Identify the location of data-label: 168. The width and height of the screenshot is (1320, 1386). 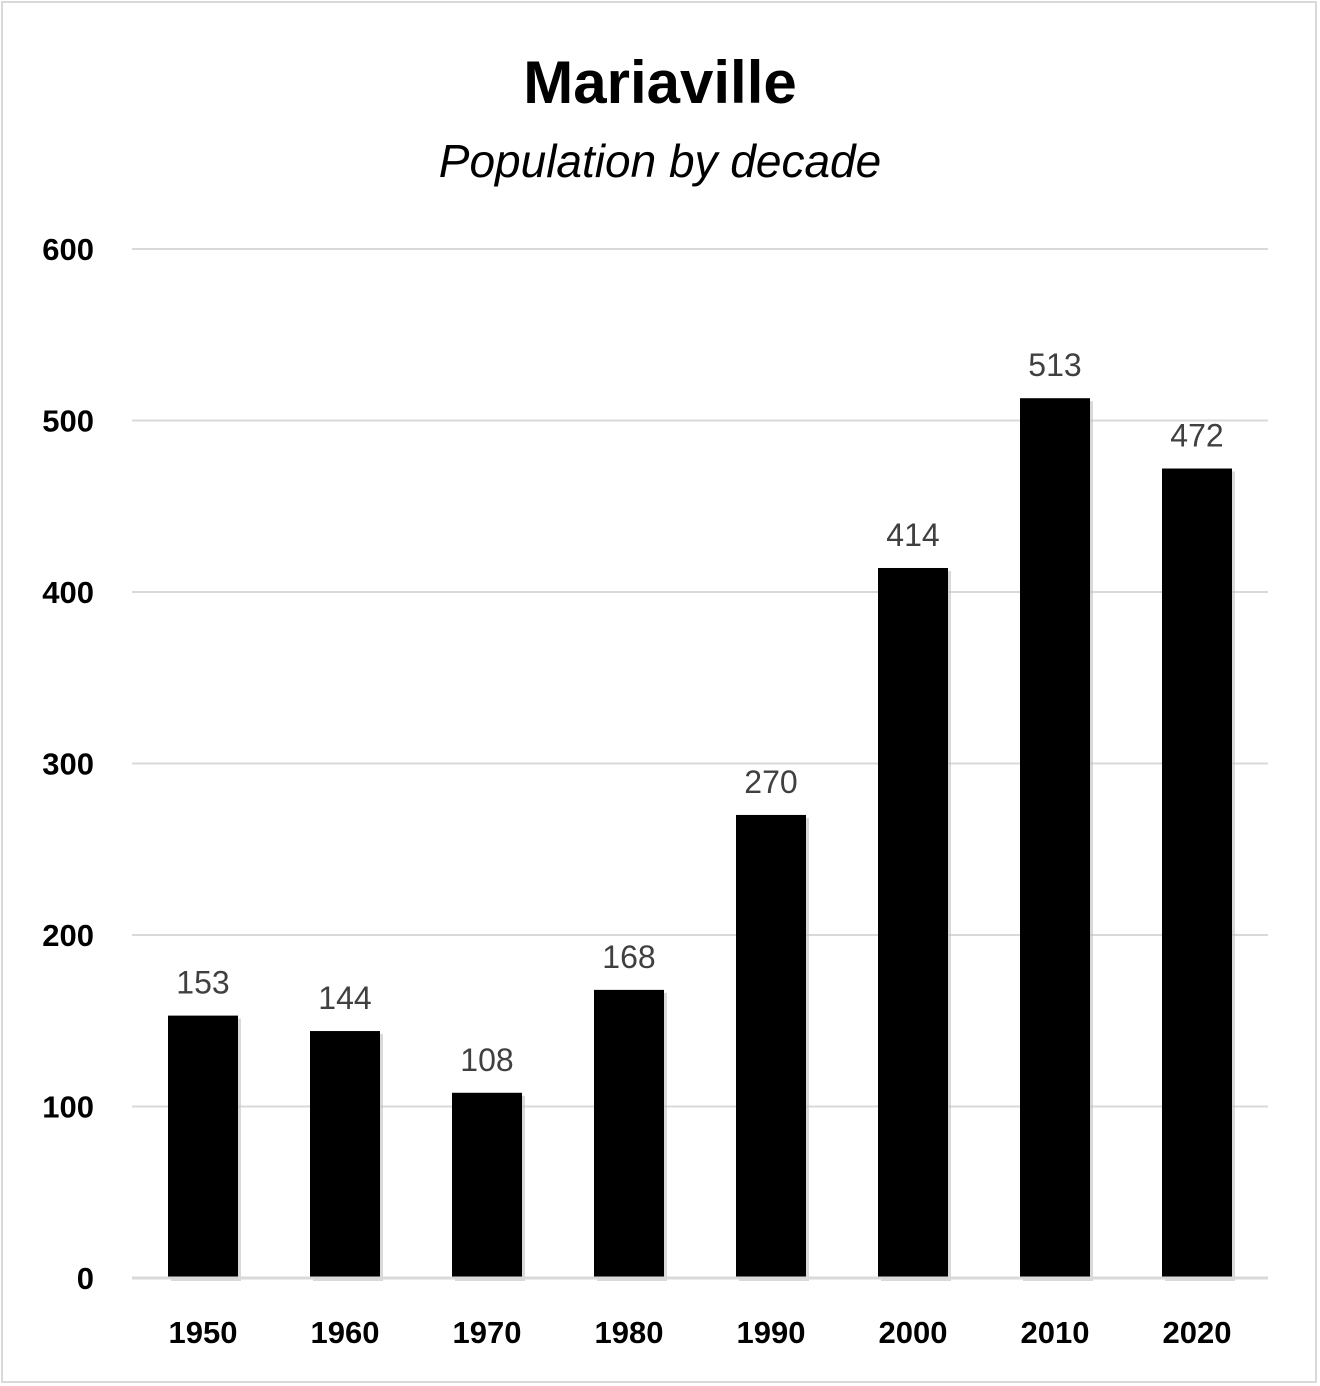
(628, 957).